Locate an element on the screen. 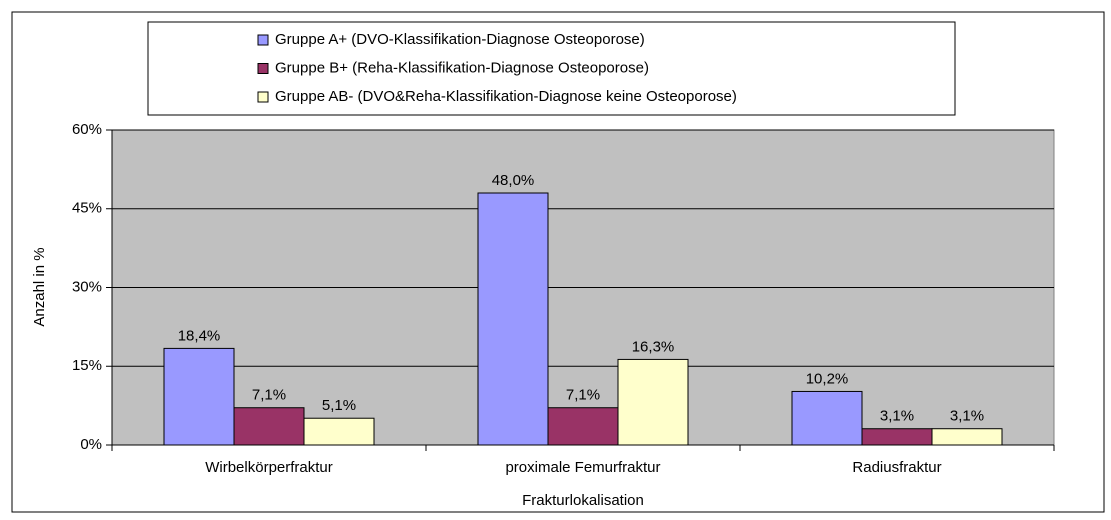 The image size is (1111, 520). y-tick-label: 30% is located at coordinates (87, 286).